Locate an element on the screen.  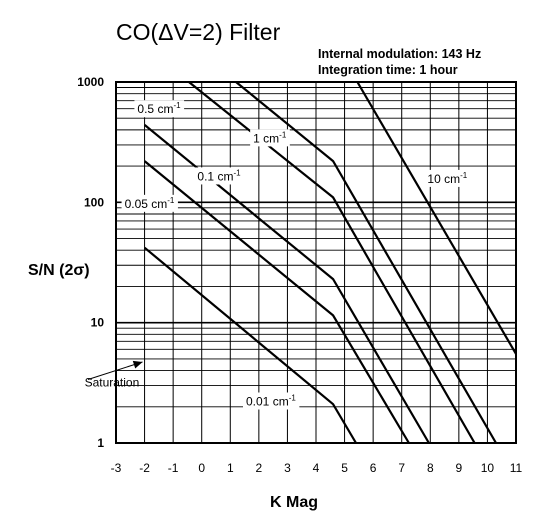
series-label: 0.05 cm-1 is located at coordinates (150, 203).